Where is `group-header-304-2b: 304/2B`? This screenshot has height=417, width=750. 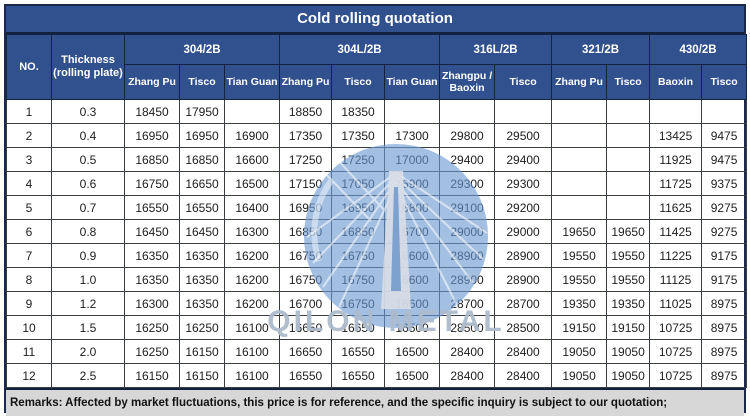
group-header-304-2b: 304/2B is located at coordinates (202, 49).